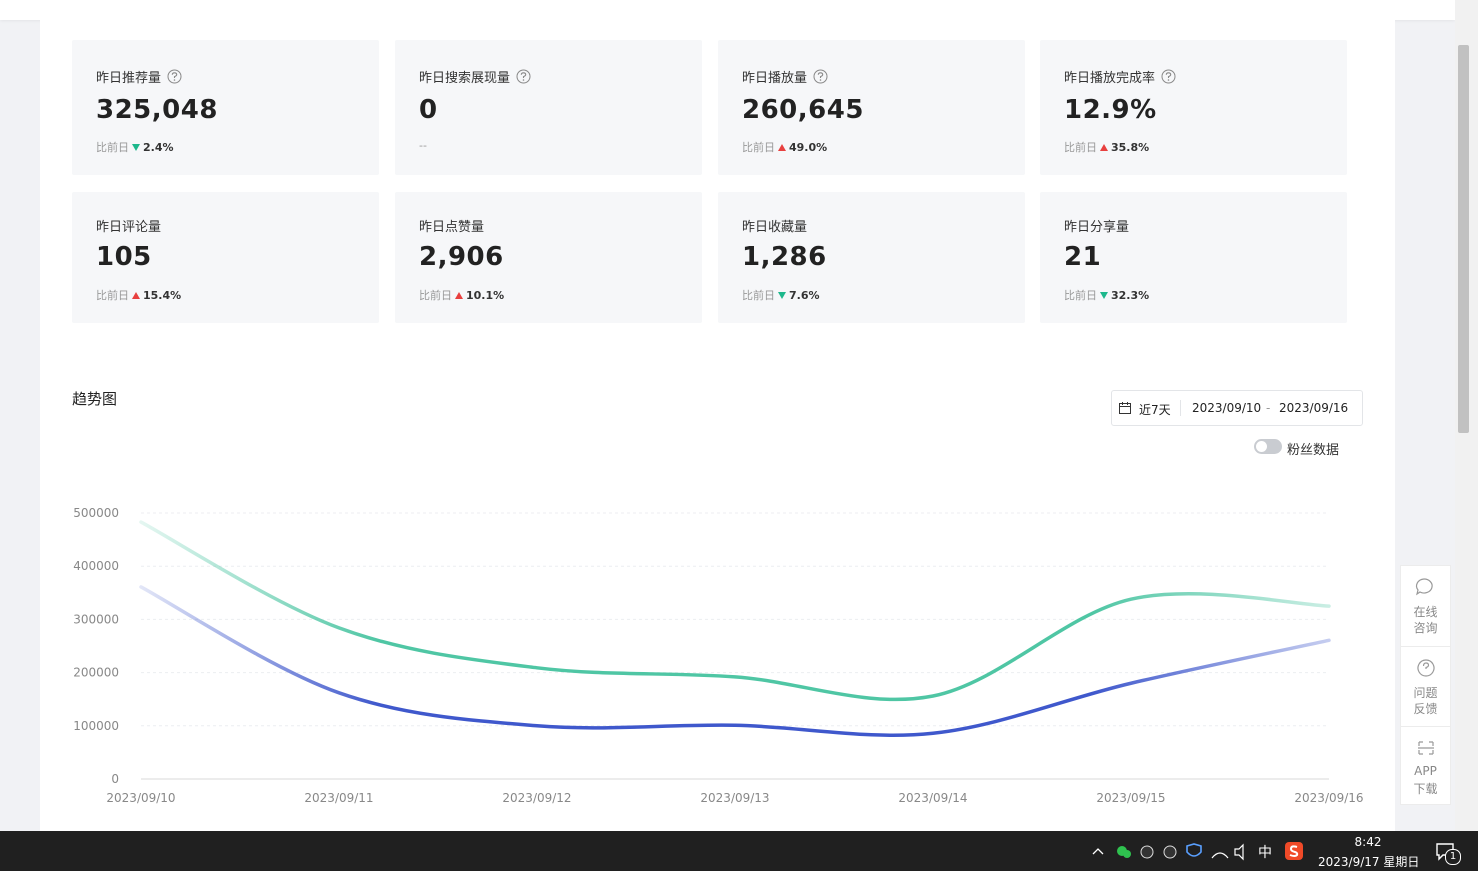 Image resolution: width=1478 pixels, height=871 pixels. Describe the element at coordinates (808, 147) in the screenshot. I see `change-value: 49.0%` at that location.